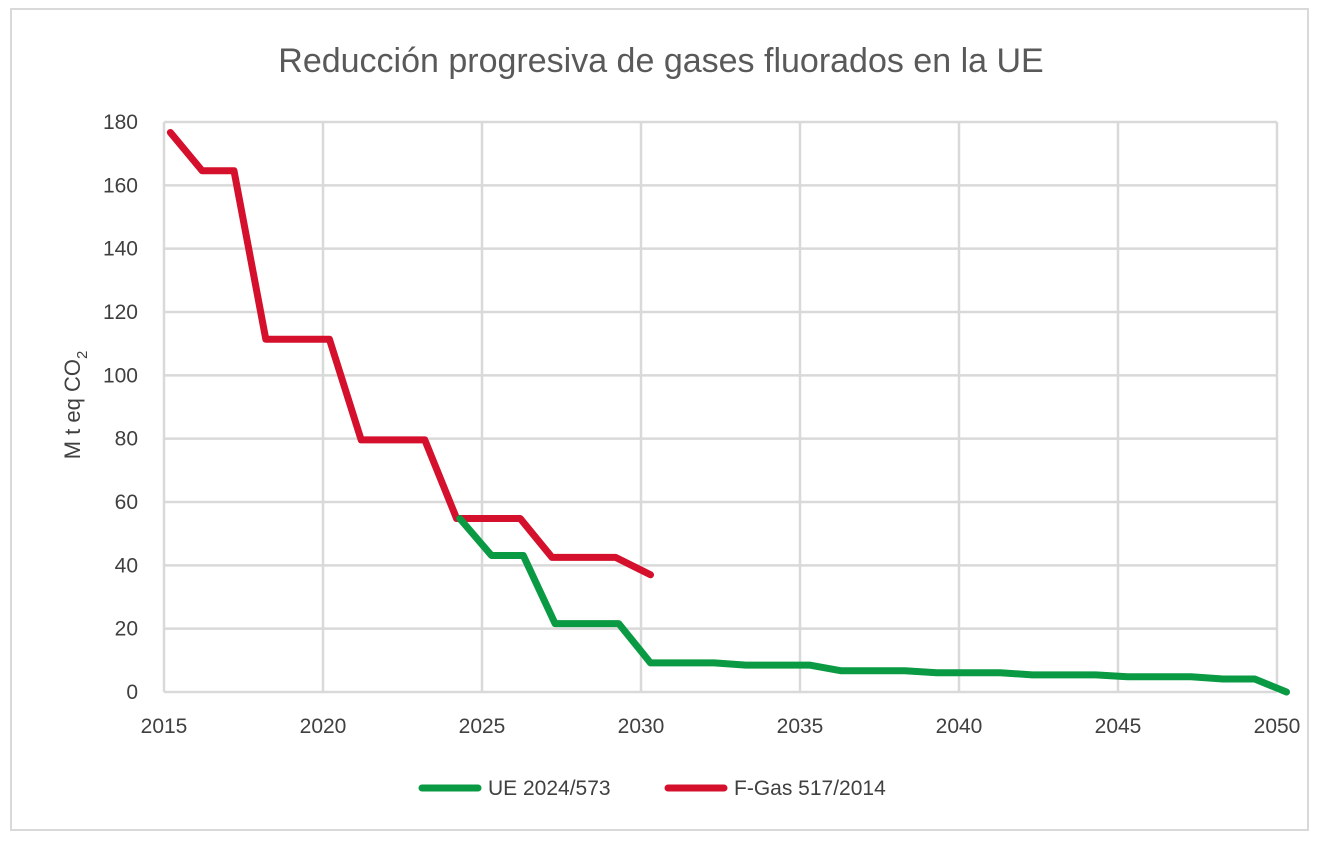 The image size is (1321, 843). Describe the element at coordinates (75, 405) in the screenshot. I see `y-axis-label: M t eq CO2` at that location.